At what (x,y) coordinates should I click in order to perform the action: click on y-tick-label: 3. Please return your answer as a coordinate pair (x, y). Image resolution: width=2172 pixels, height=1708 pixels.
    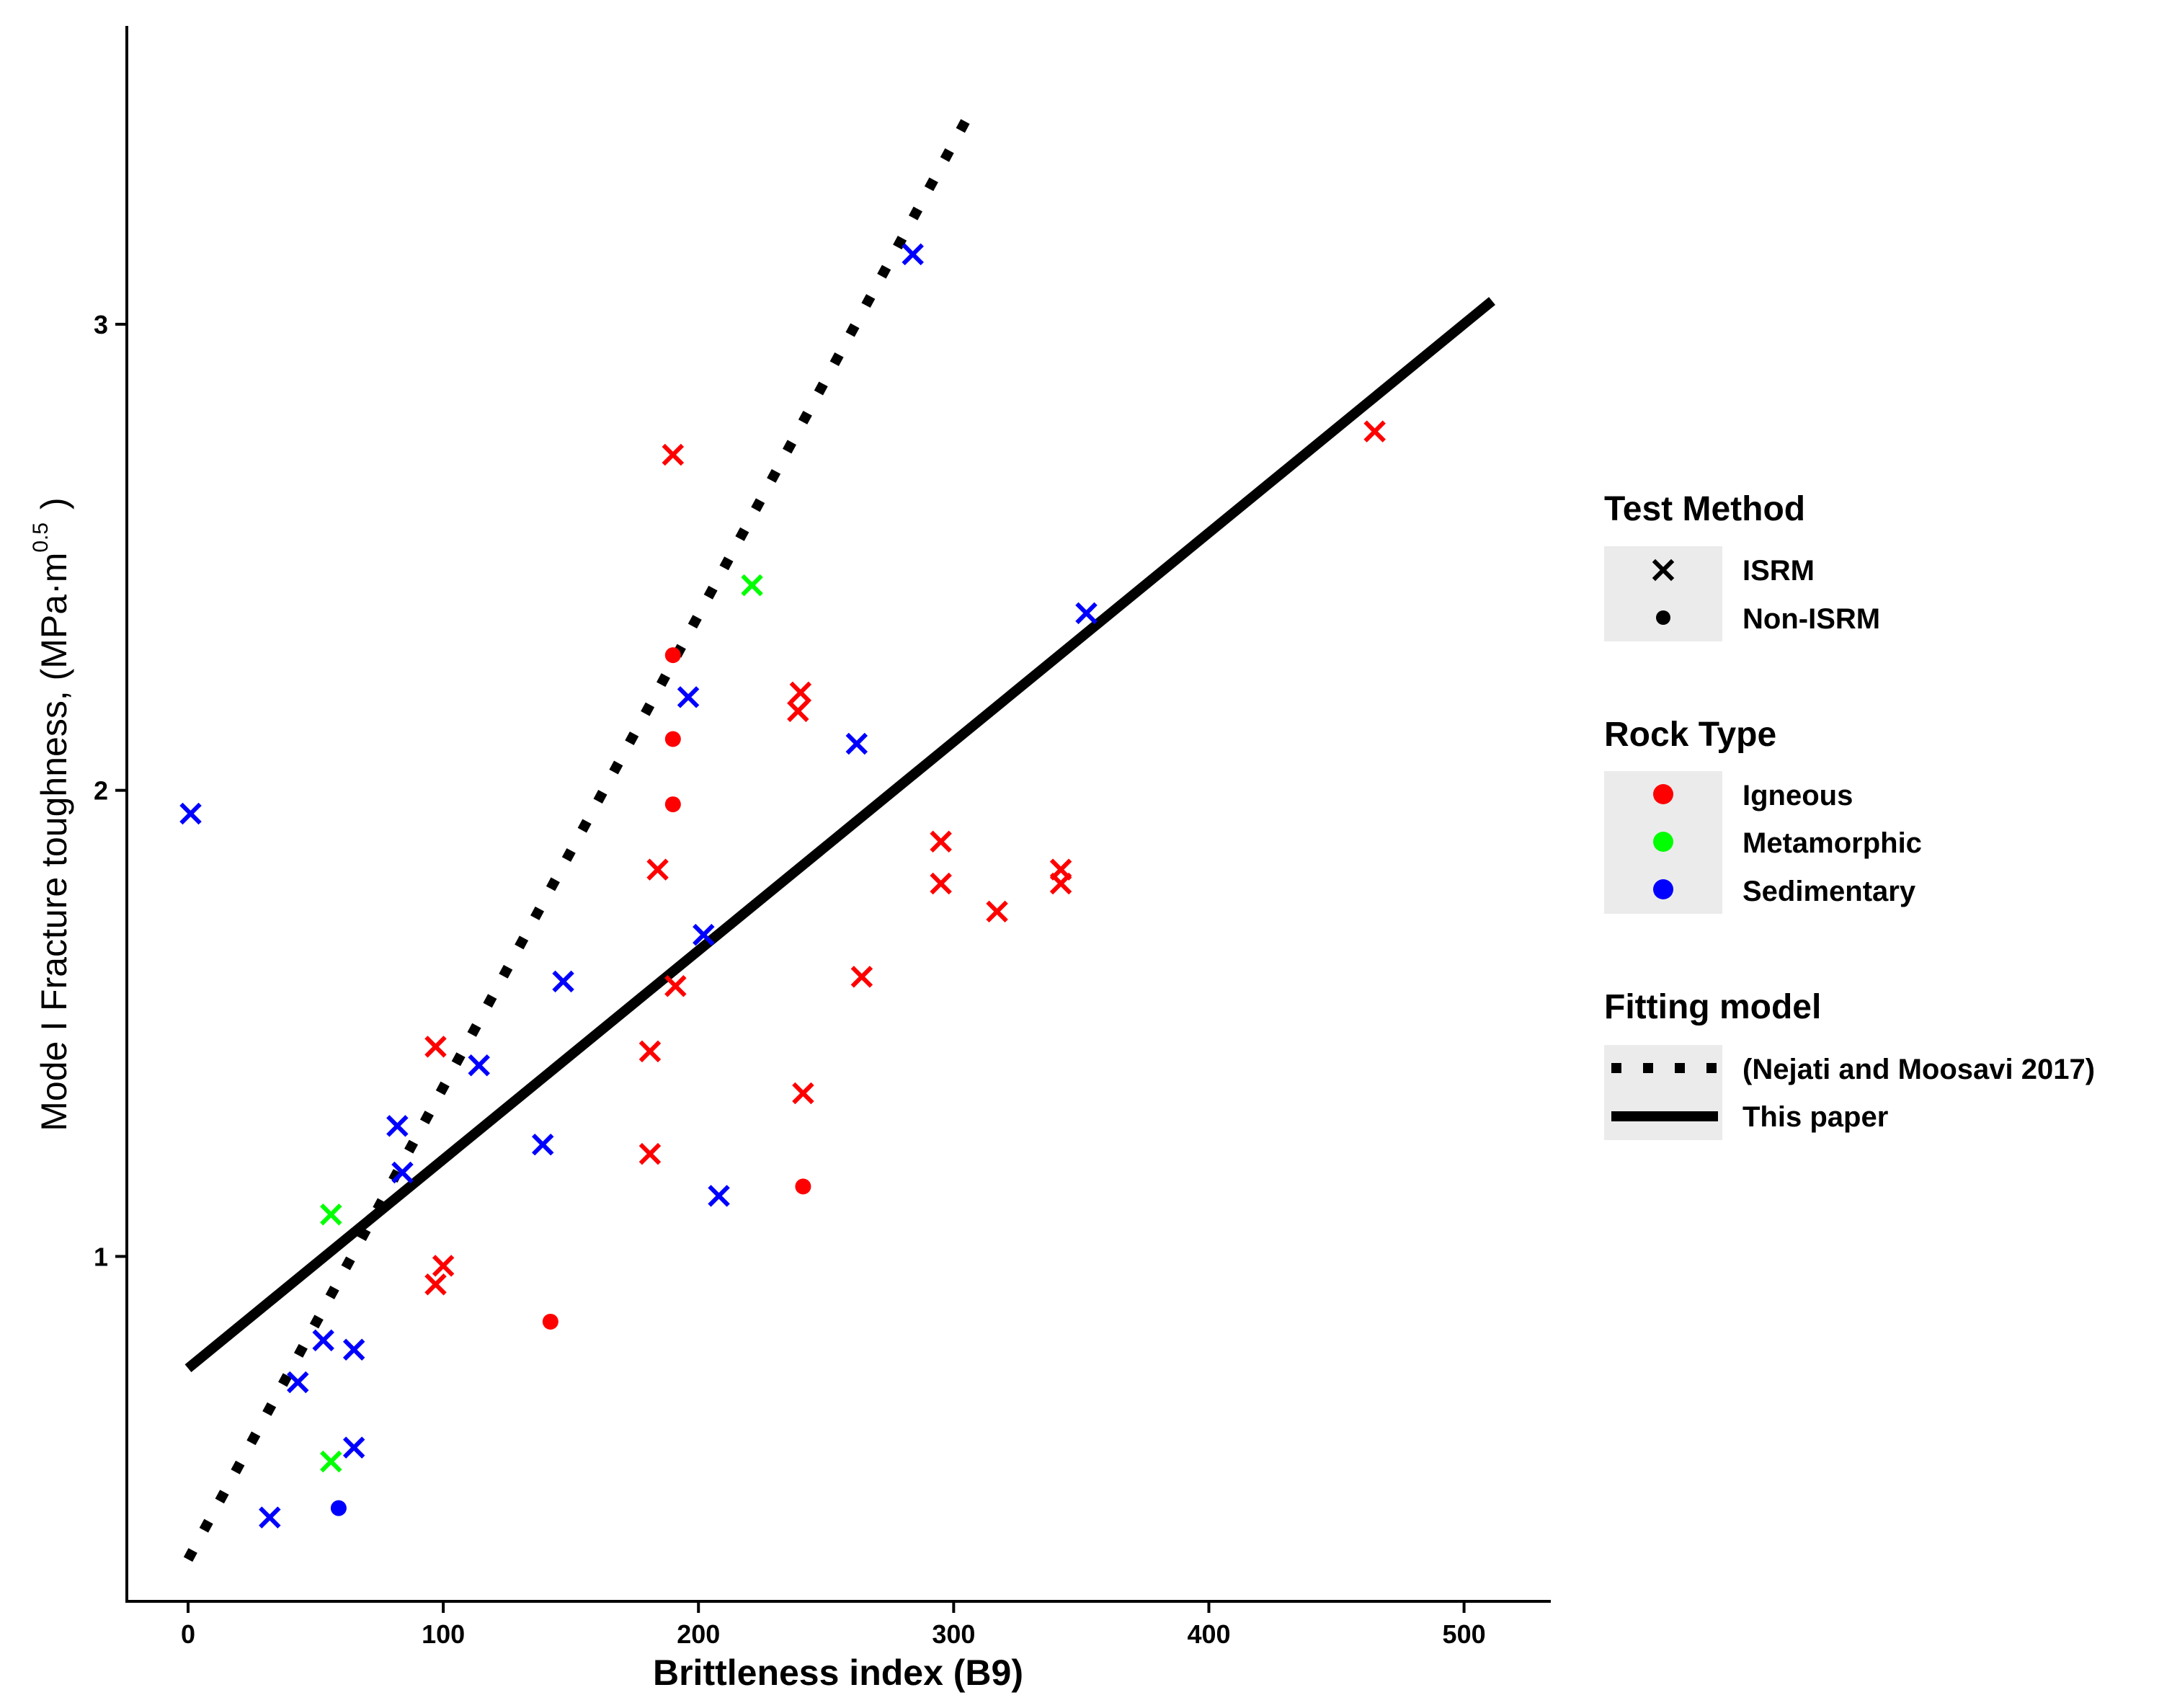
    Looking at the image, I should click on (101, 325).